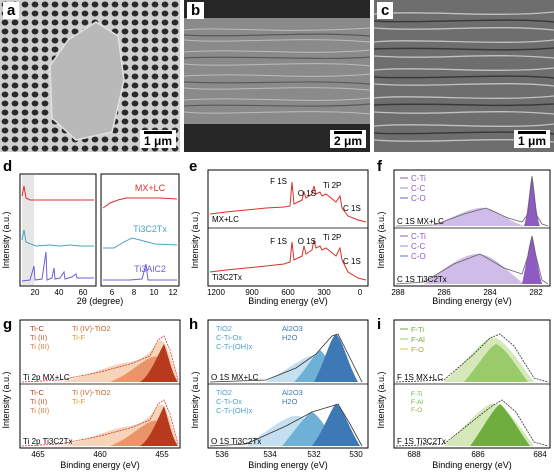 The height and width of the screenshot is (476, 554). I want to click on d-xlabel: 2θ (degree), so click(100, 301).